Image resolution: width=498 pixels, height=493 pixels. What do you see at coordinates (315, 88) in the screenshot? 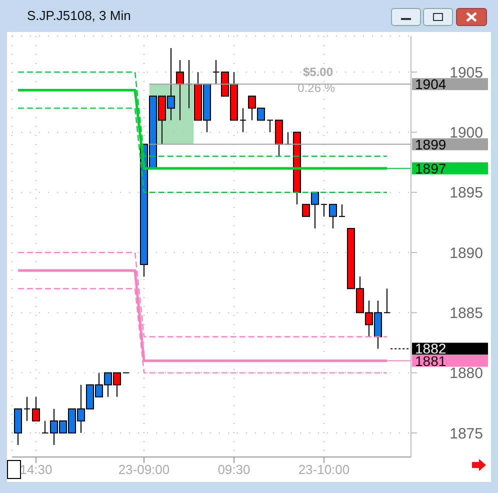
I see `annotation: 0.26 %` at bounding box center [315, 88].